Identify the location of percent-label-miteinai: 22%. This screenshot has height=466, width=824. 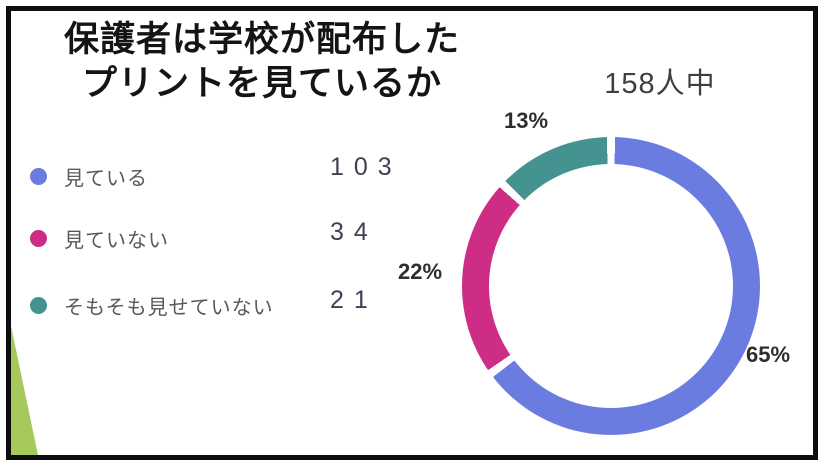
(420, 271).